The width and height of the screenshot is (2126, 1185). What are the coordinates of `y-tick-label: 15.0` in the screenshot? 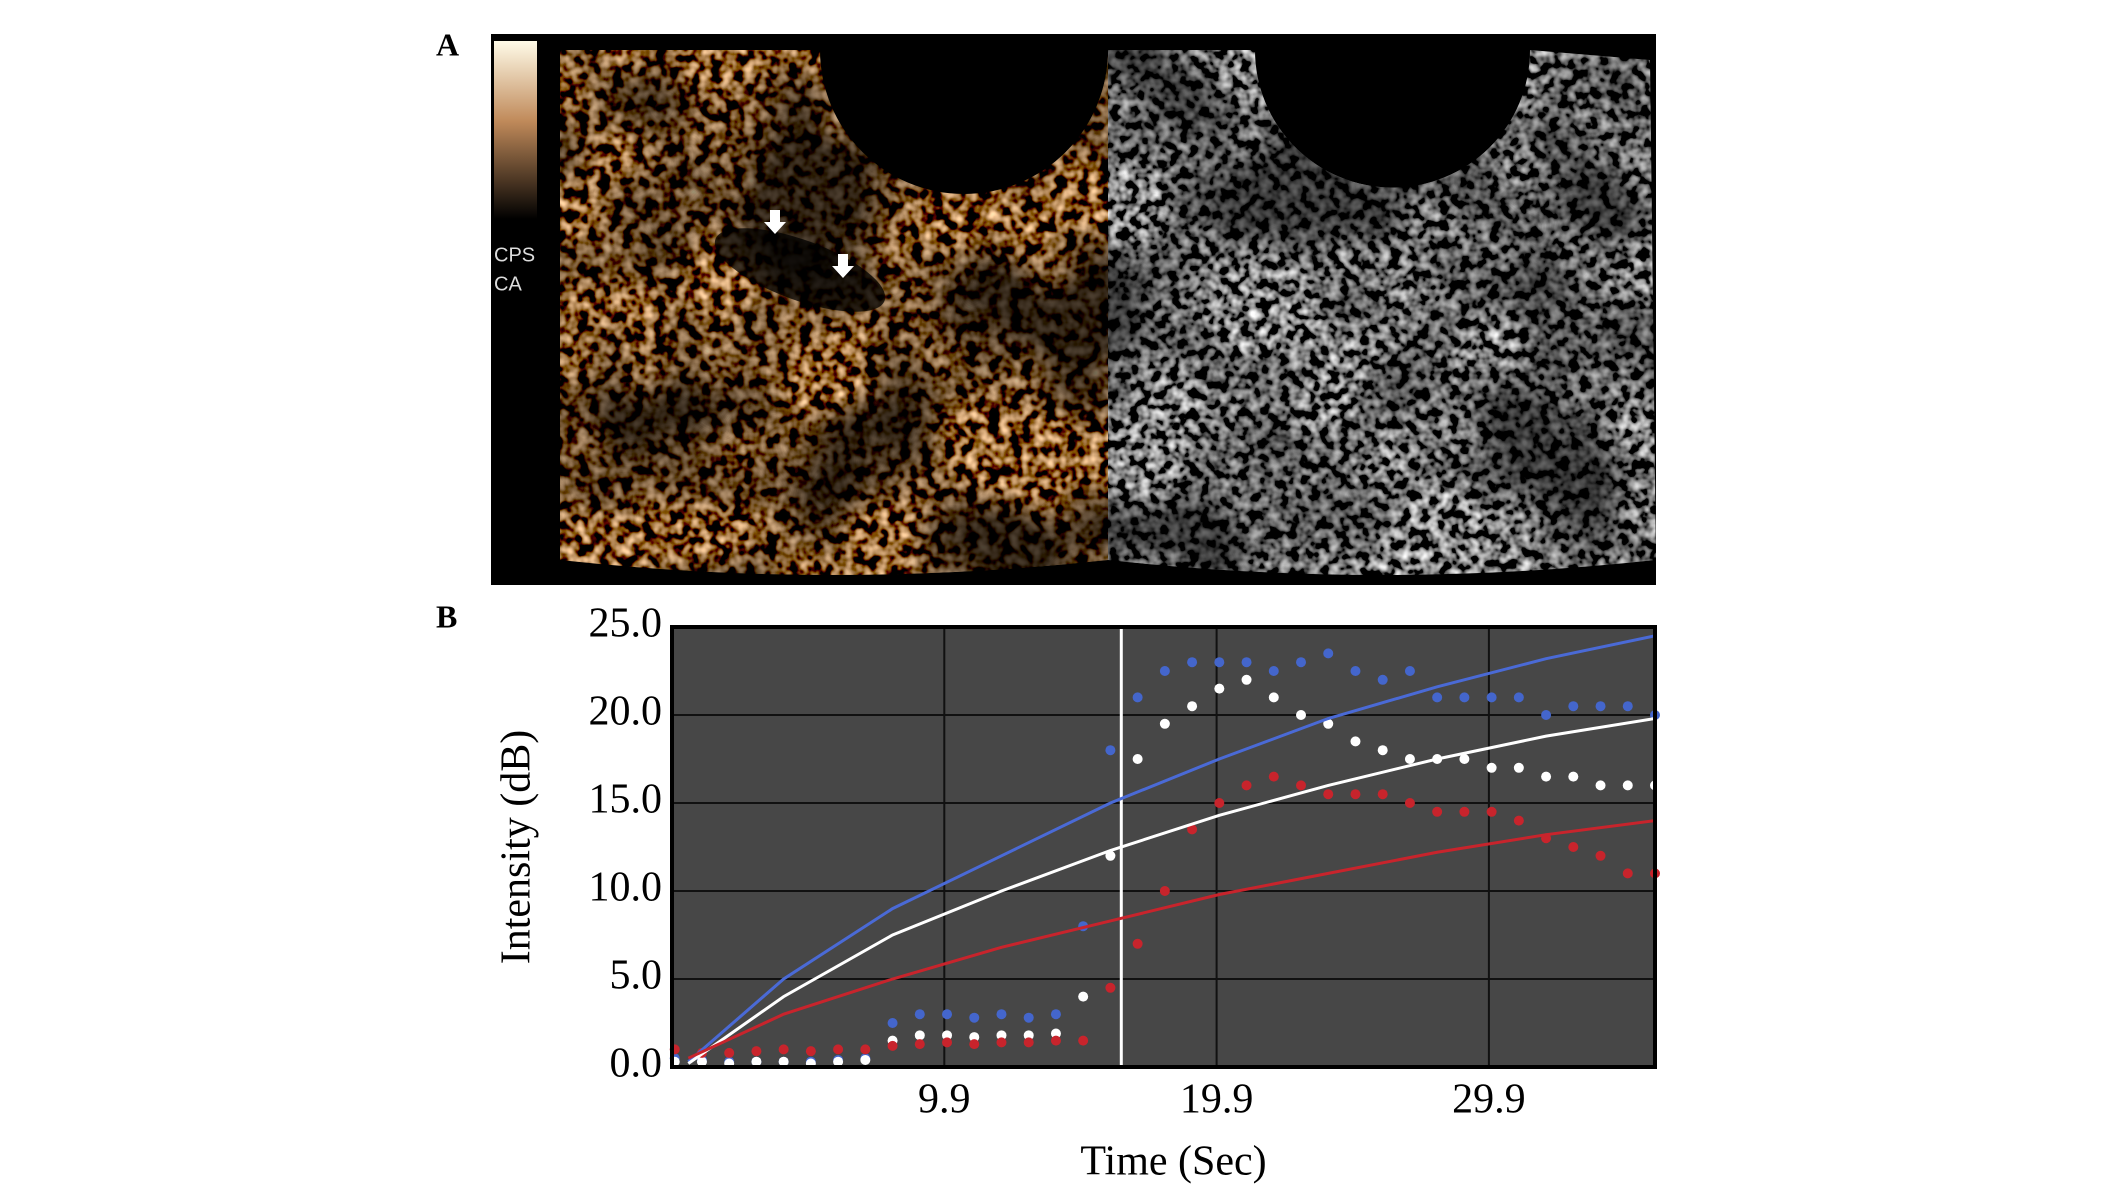 It's located at (626, 800).